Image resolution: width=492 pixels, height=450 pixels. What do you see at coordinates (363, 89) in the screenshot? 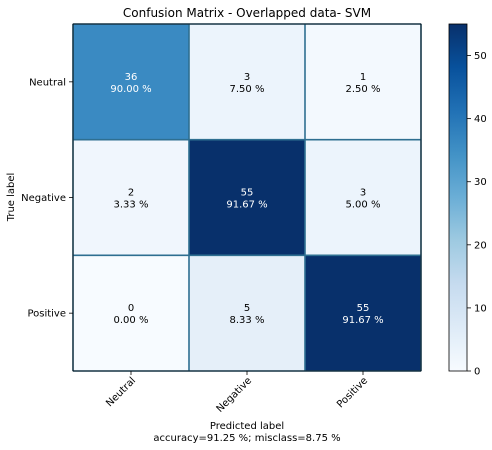
I see `cell-percent-label: 2.50 %` at bounding box center [363, 89].